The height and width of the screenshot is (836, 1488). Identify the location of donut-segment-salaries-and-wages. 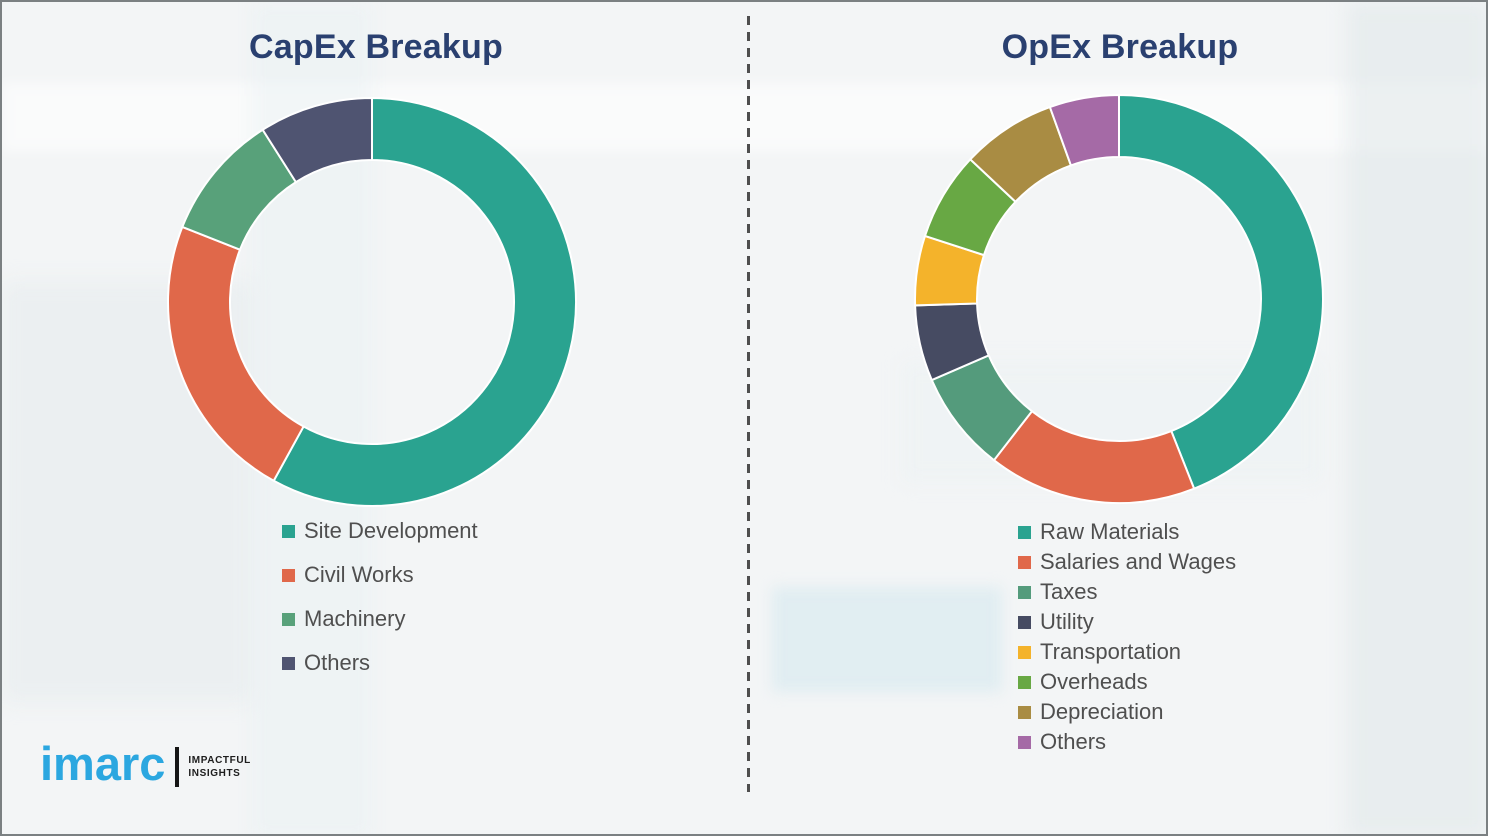
(1094, 456).